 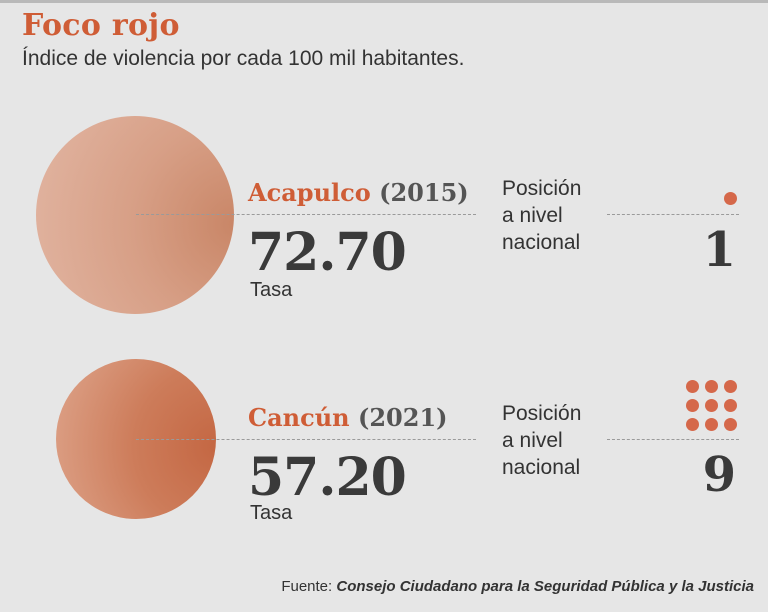 I want to click on source-prefix: Fuente:, so click(x=307, y=586).